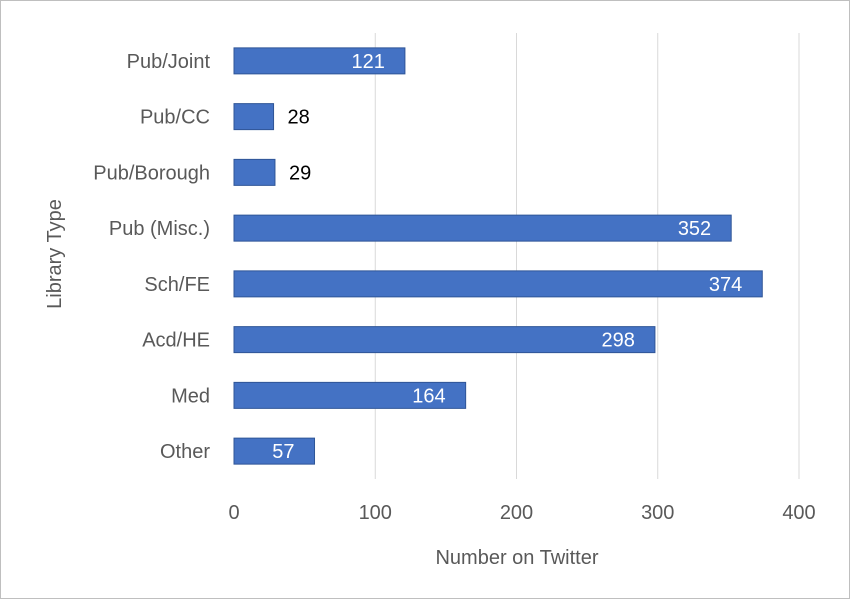 Image resolution: width=850 pixels, height=600 pixels. I want to click on x-tick-label: 100, so click(375, 513).